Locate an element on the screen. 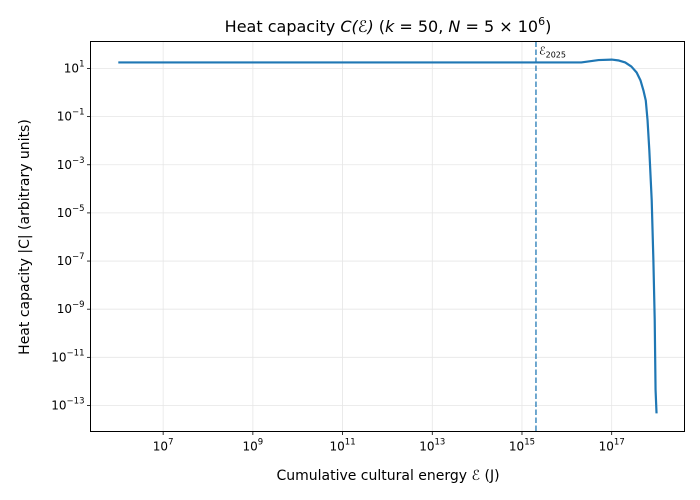 This screenshot has width=700, height=500. y-tick-label: 10⁻³ is located at coordinates (71, 164).